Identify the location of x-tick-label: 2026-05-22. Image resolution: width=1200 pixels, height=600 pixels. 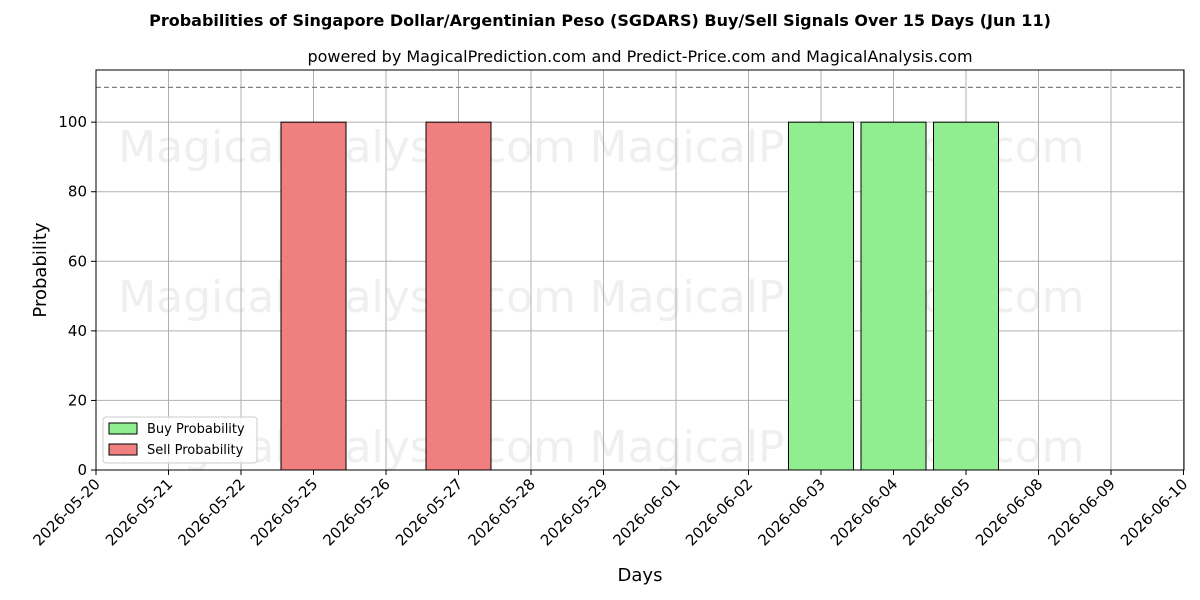
(211, 512).